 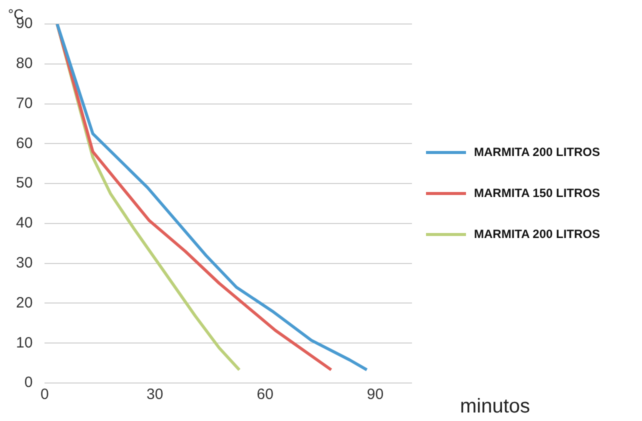 I want to click on y-tick-label: 70, so click(x=24, y=103).